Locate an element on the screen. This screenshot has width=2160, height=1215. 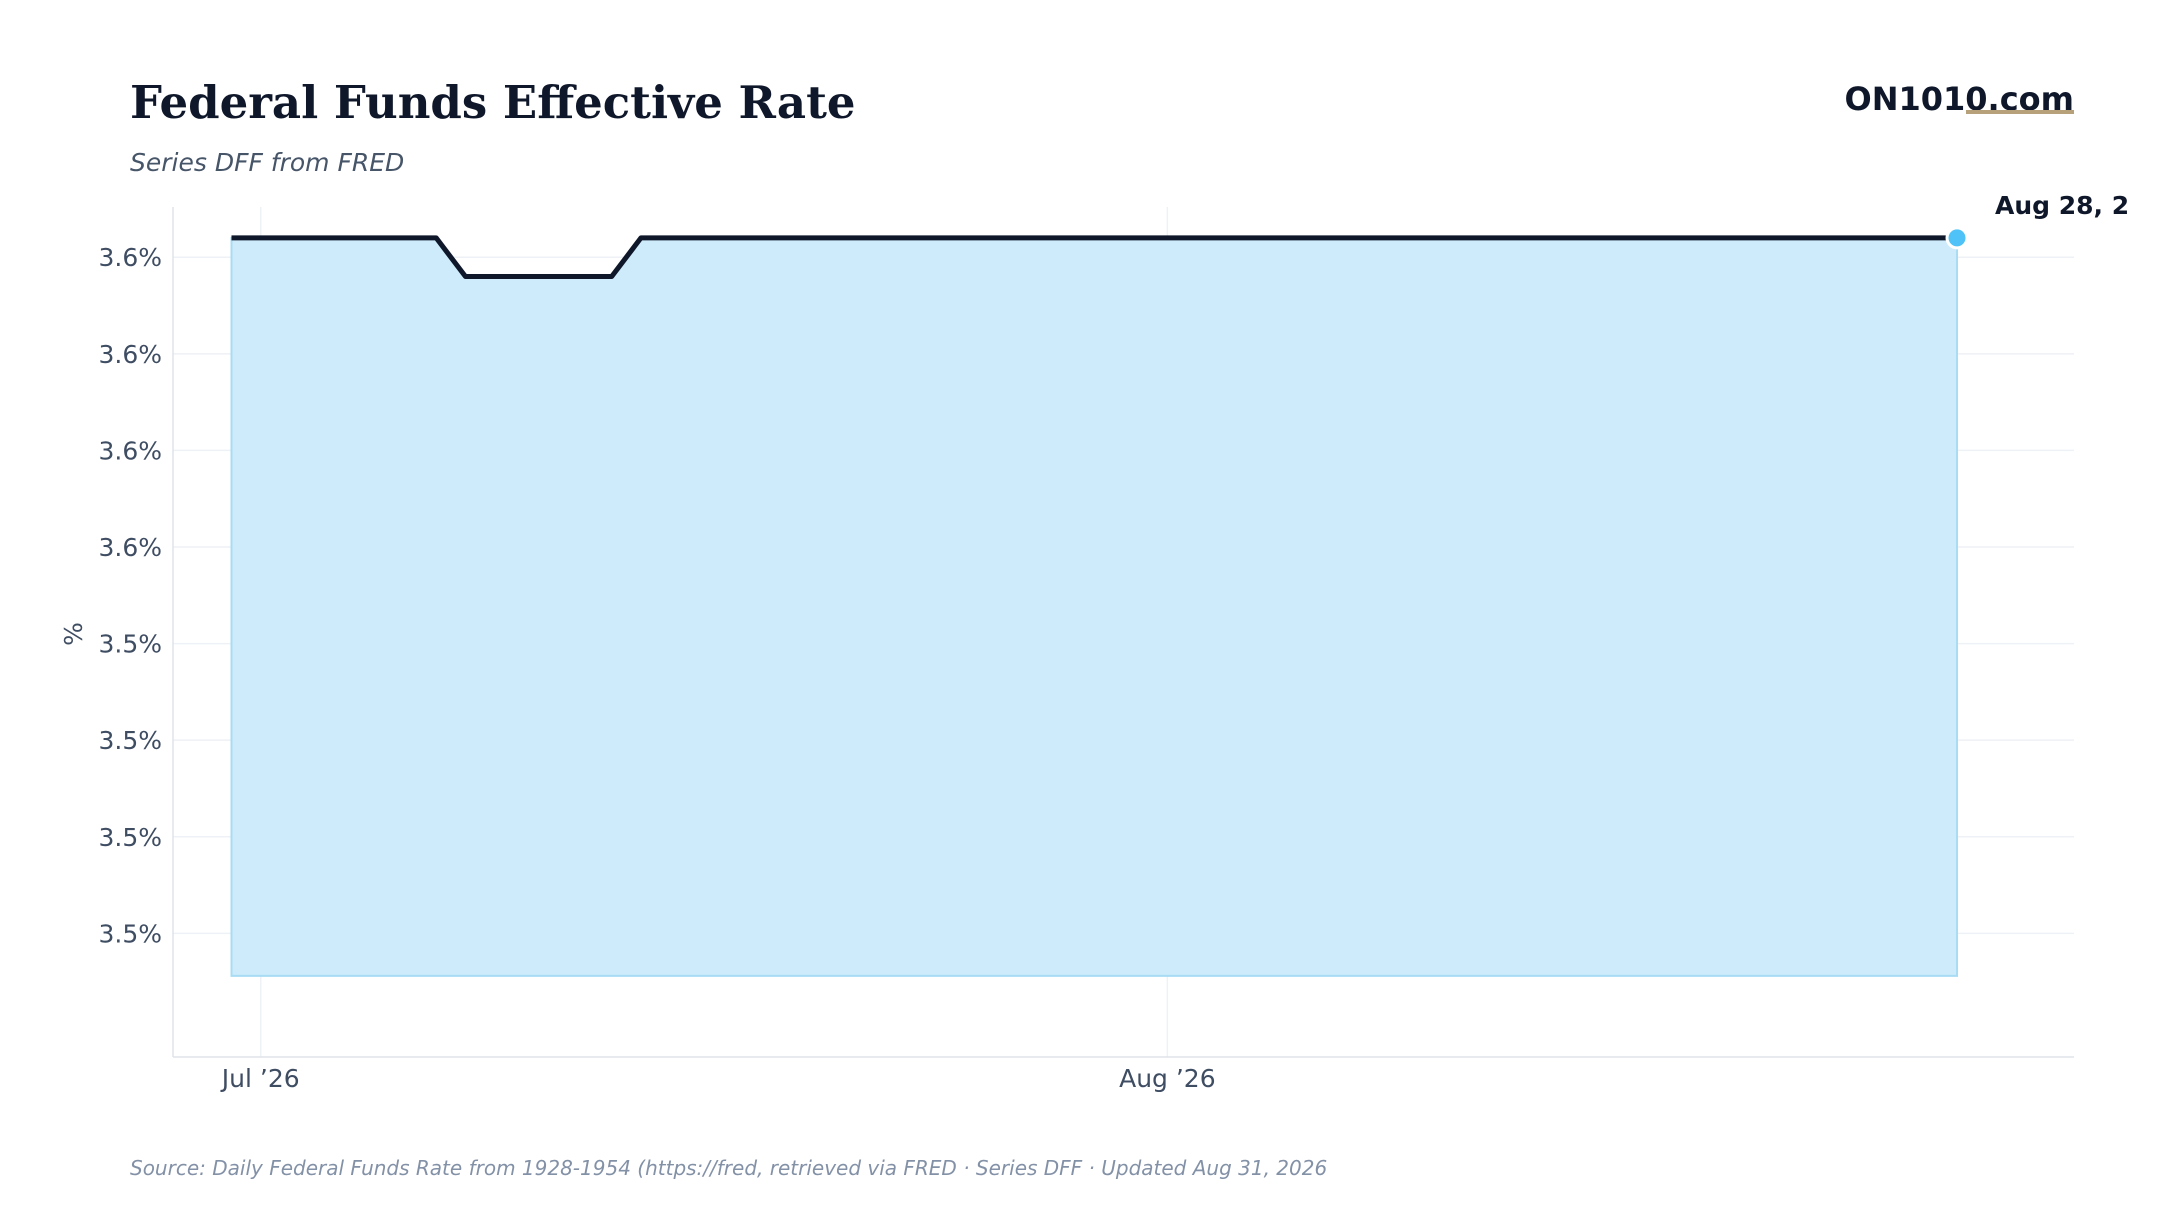
brand-underline is located at coordinates (2020, 112).